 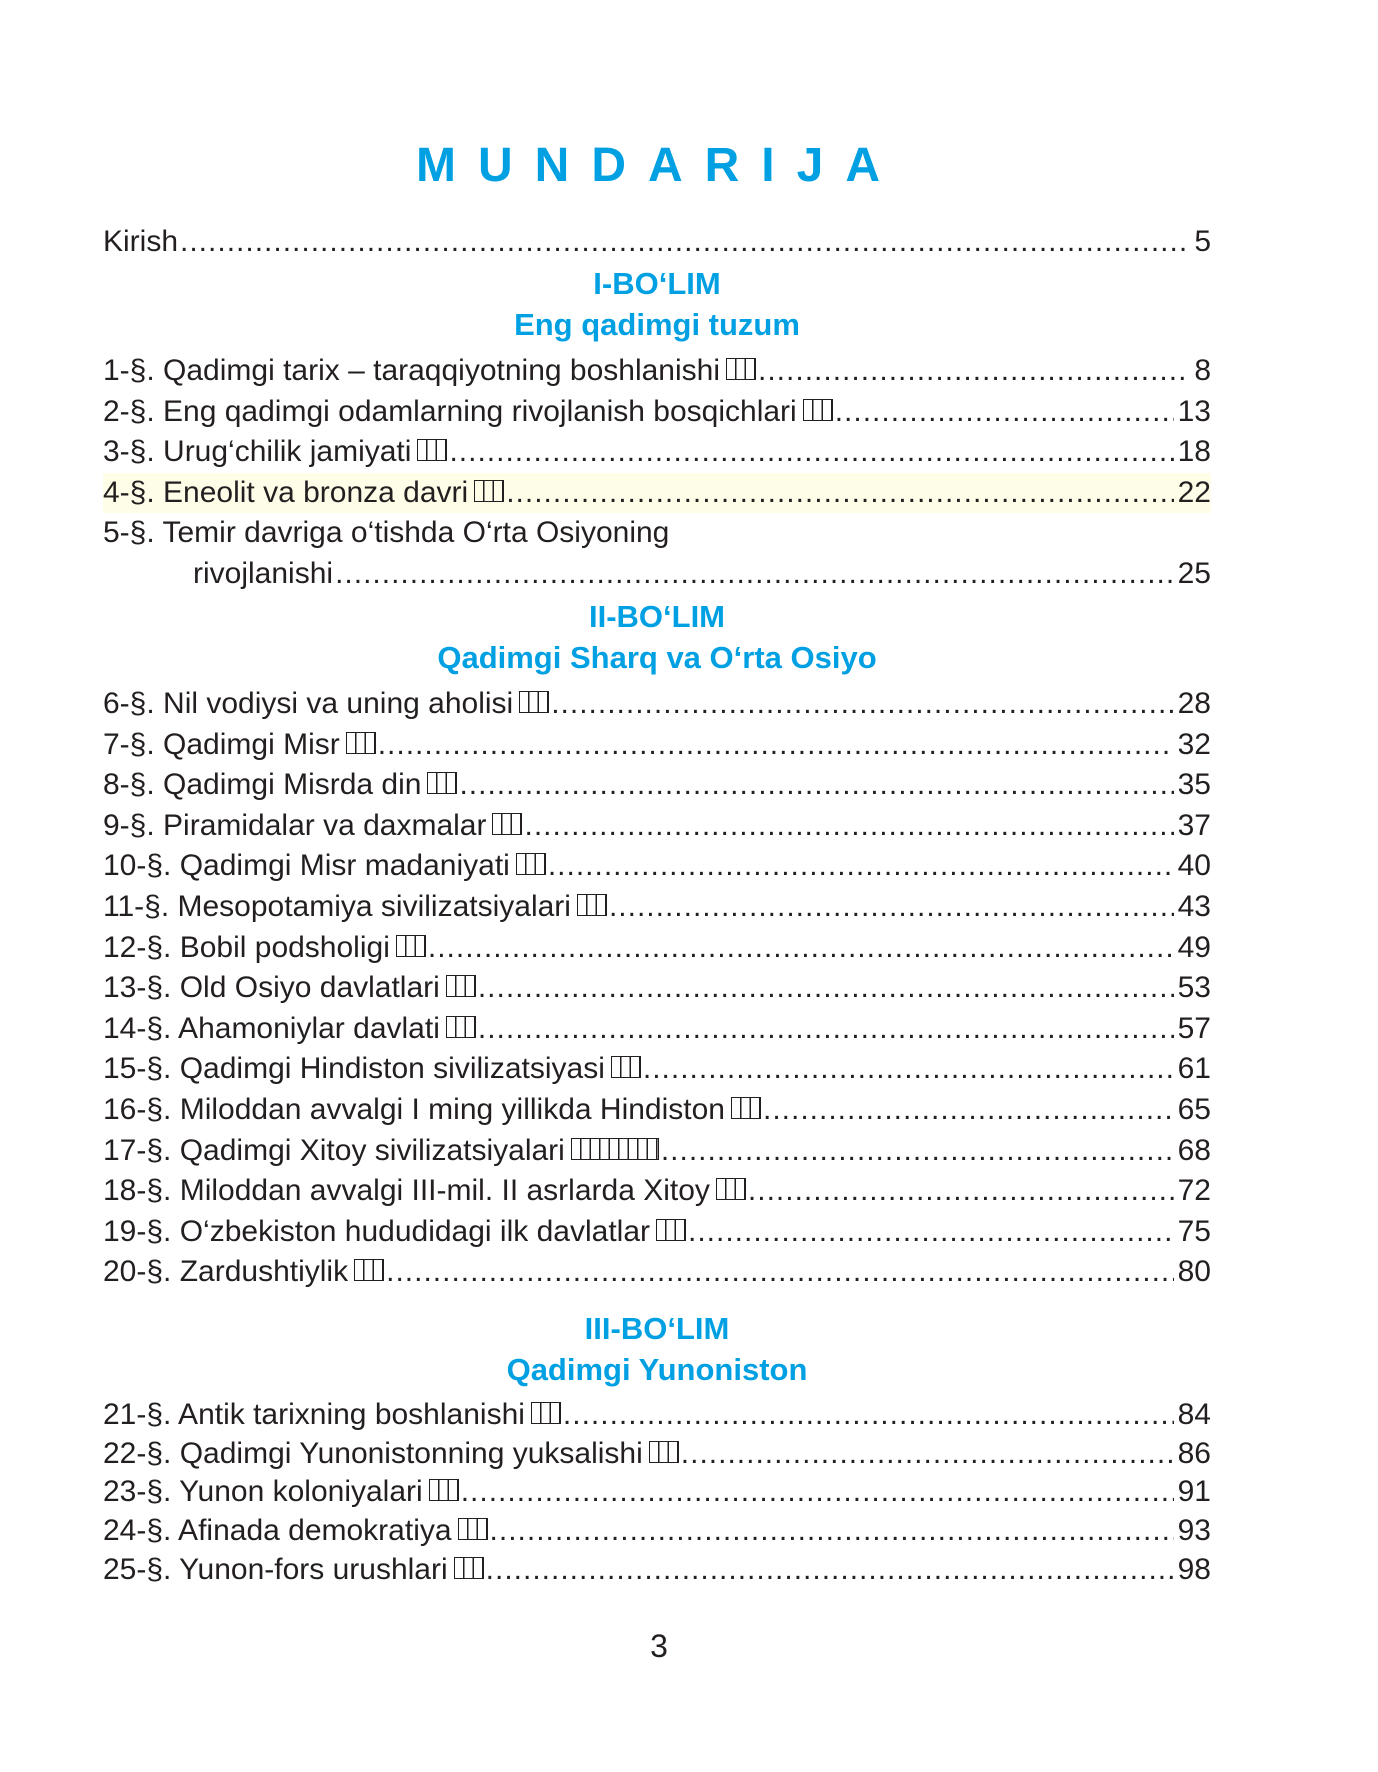 I want to click on toc-entry: 10-§. Qadimgi Misr madaniyati 40, so click(x=657, y=866).